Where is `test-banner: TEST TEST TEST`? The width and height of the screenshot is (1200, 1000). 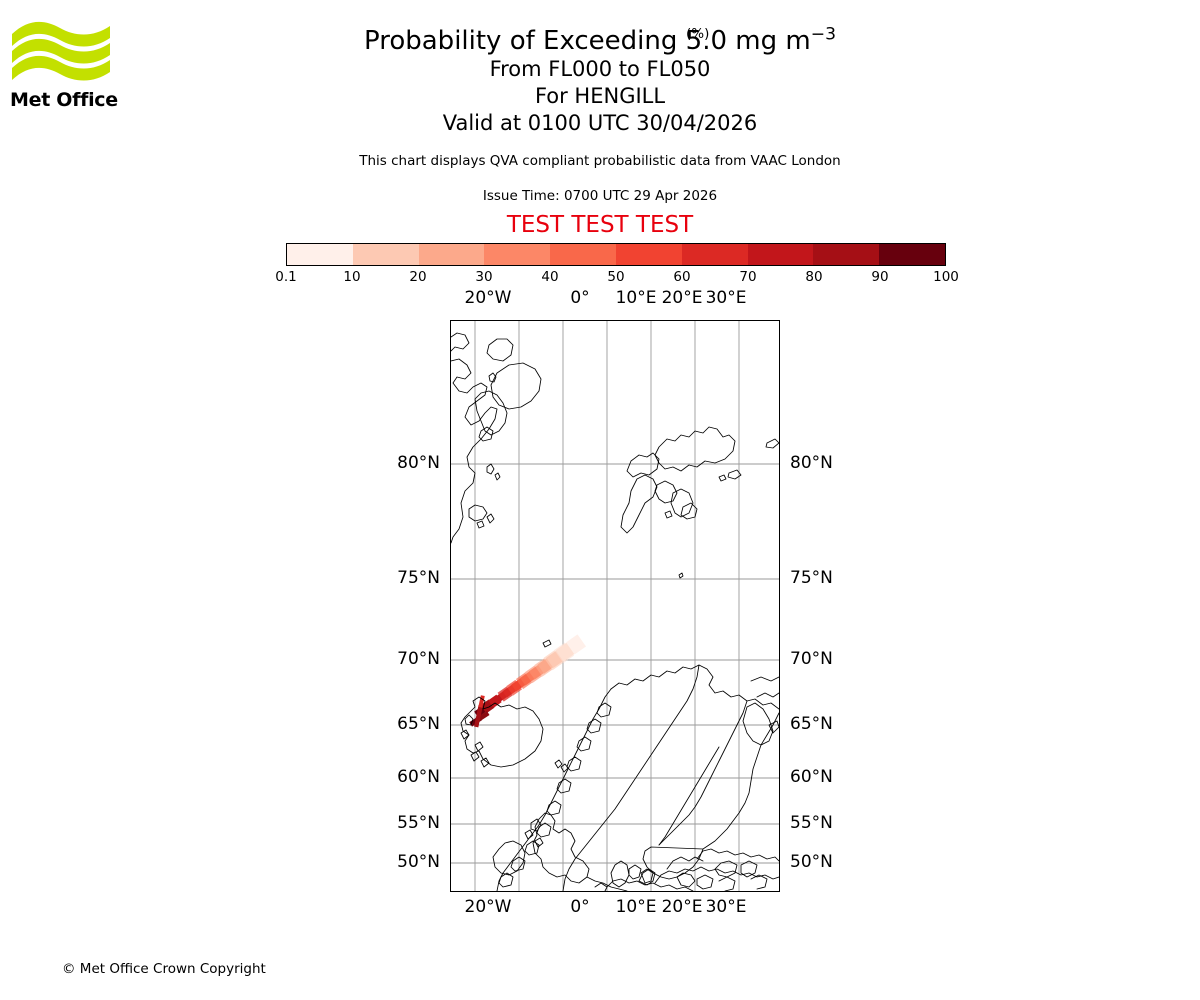
test-banner: TEST TEST TEST is located at coordinates (600, 224).